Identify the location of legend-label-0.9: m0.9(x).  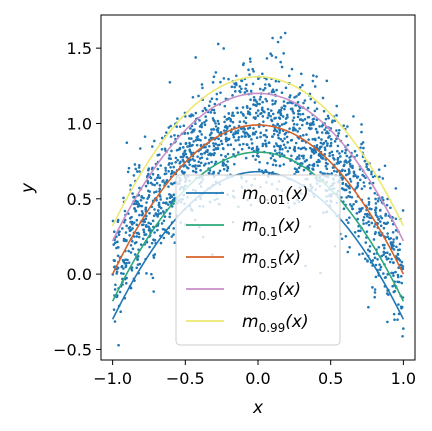
(271, 291).